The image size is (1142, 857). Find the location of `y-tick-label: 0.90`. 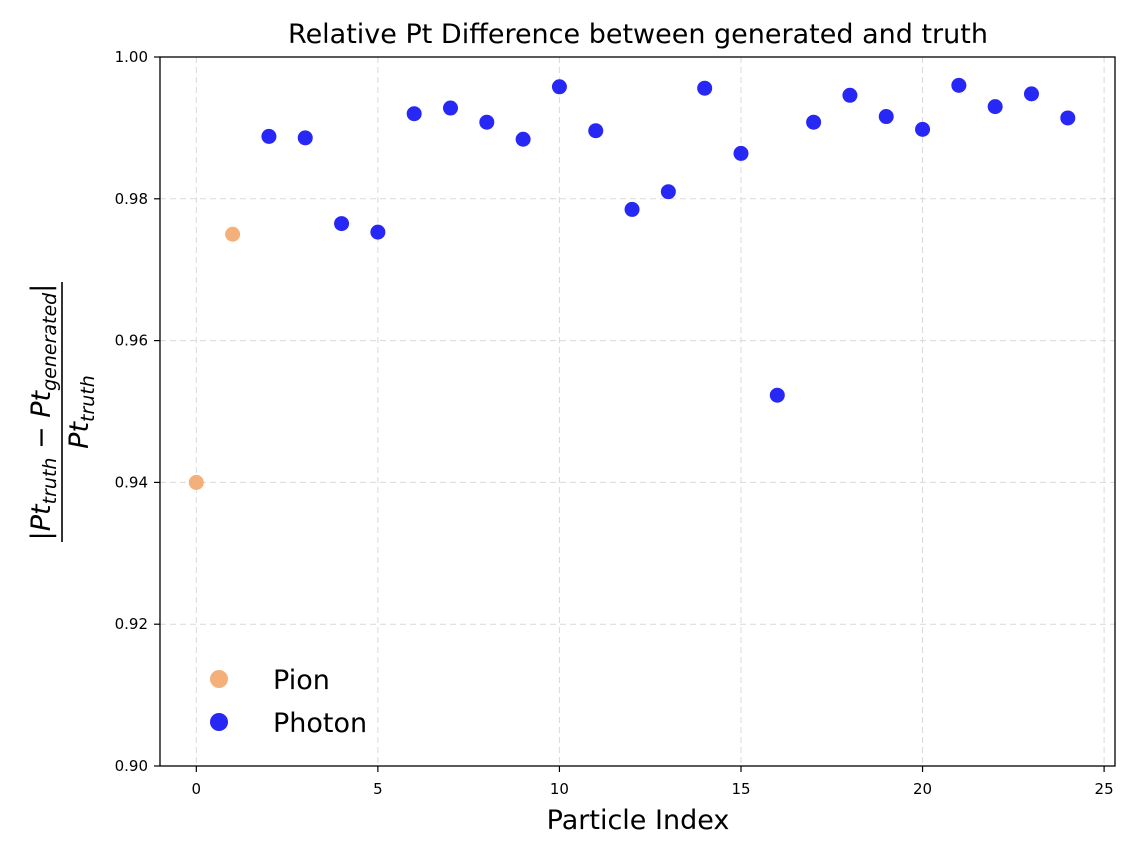

y-tick-label: 0.90 is located at coordinates (131, 766).